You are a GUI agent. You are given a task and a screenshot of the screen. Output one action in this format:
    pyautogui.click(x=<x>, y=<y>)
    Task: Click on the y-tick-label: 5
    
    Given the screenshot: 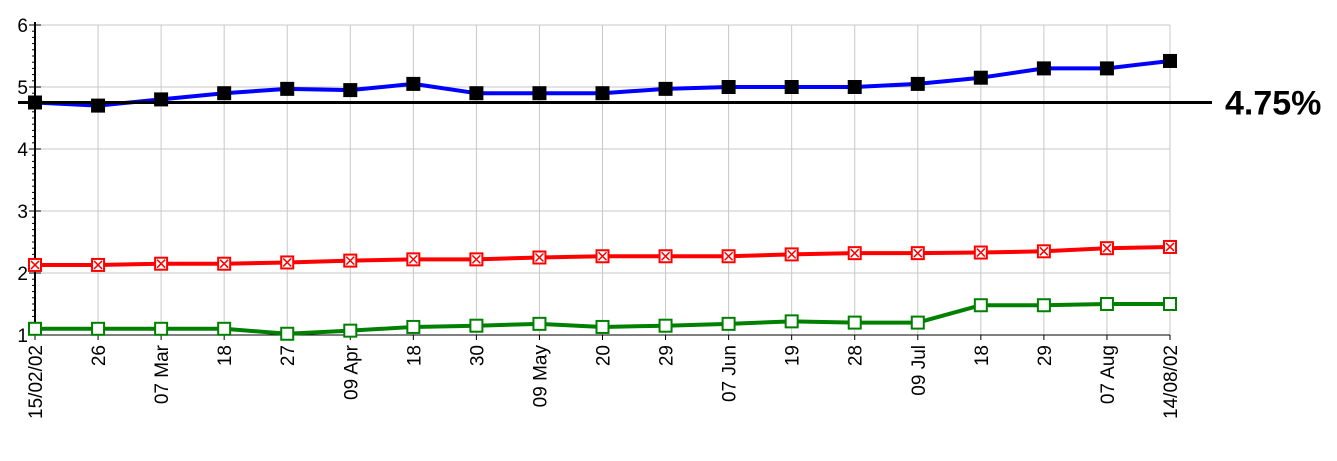 What is the action you would take?
    pyautogui.click(x=22, y=88)
    